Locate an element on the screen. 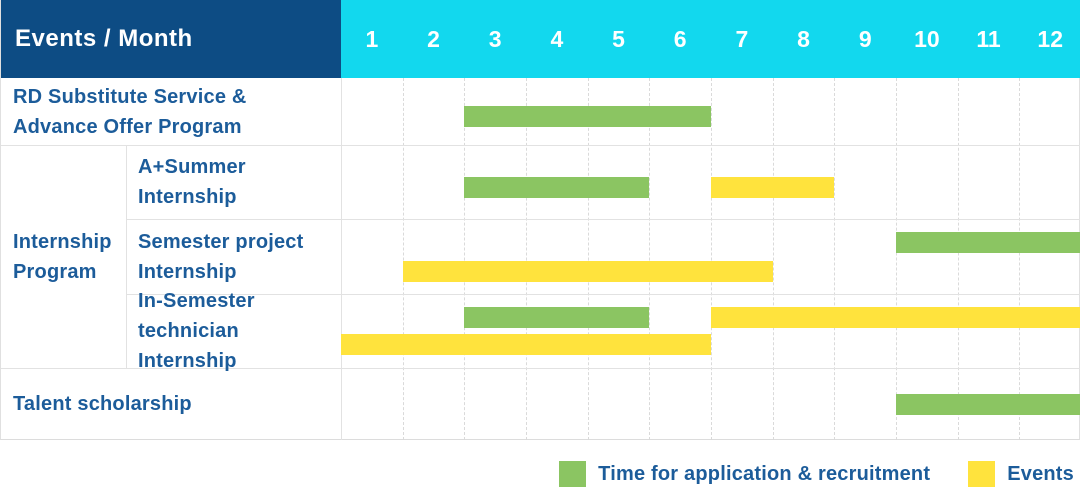 The image size is (1080, 494). month-label: 12 is located at coordinates (1050, 38).